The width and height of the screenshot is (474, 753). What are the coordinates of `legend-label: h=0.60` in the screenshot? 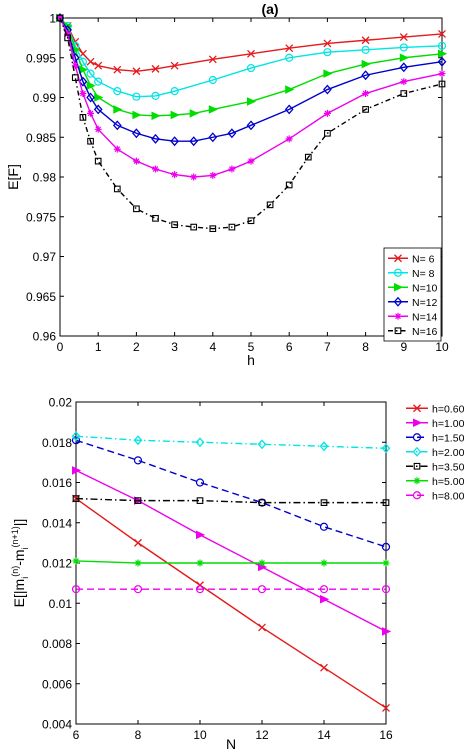 It's located at (448, 409).